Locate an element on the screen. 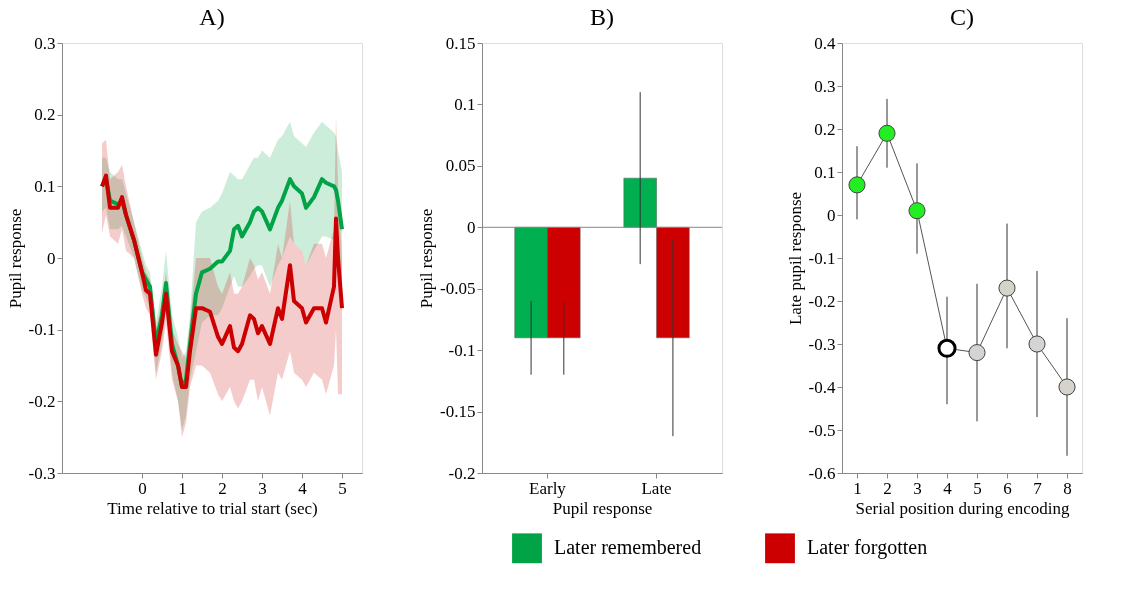 The width and height of the screenshot is (1144, 604). x-tick-label: Late is located at coordinates (656, 488).